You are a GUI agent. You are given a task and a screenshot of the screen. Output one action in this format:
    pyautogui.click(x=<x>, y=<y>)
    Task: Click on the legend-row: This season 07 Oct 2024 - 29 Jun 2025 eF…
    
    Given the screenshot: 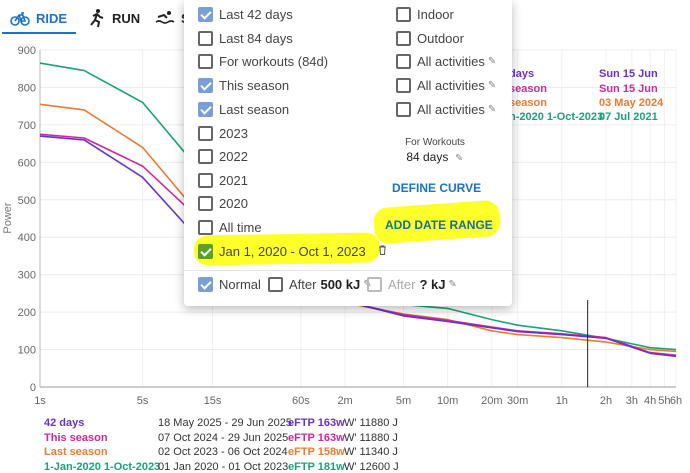 What is the action you would take?
    pyautogui.click(x=221, y=438)
    